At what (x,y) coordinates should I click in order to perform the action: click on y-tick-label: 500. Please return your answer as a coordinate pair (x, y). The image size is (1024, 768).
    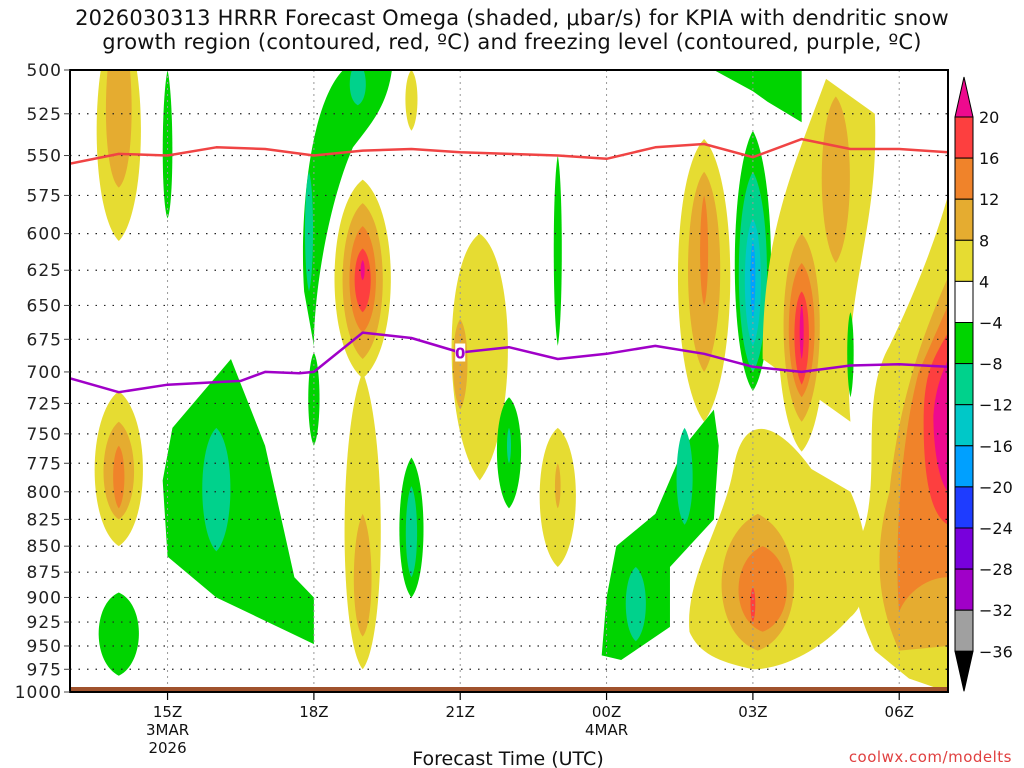
    Looking at the image, I should click on (44, 71).